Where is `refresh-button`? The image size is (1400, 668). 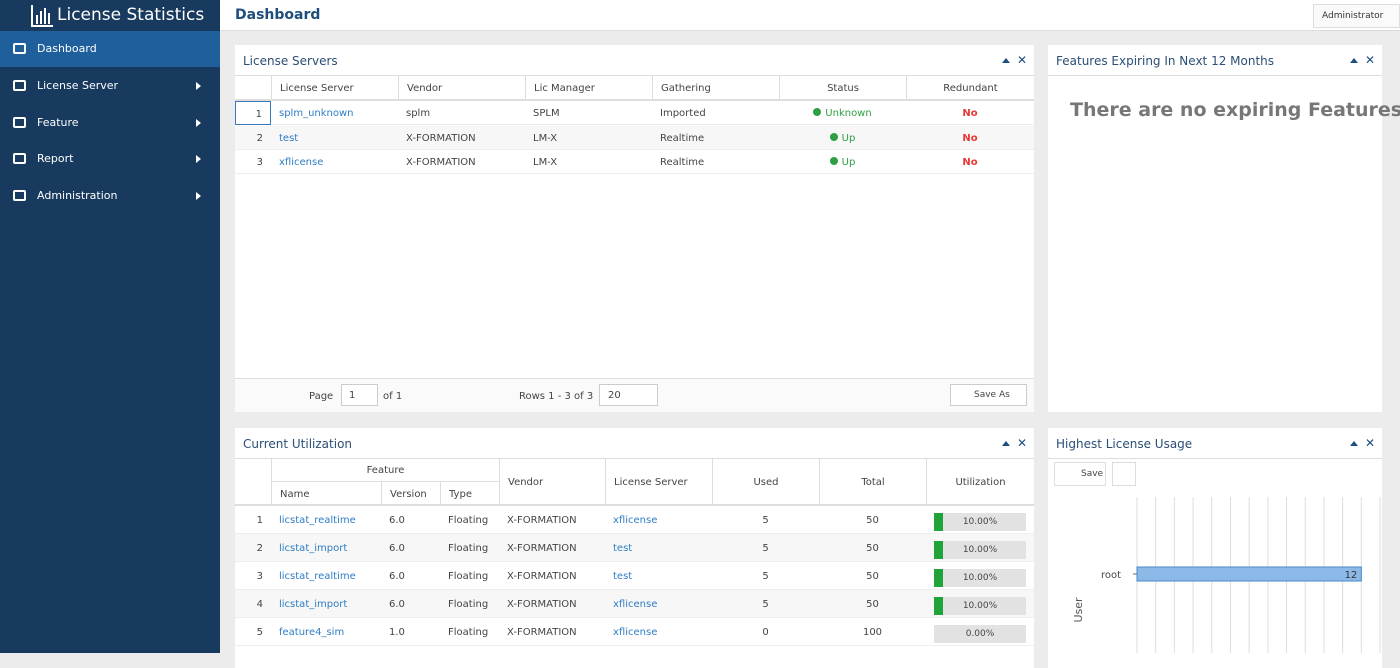
refresh-button is located at coordinates (1124, 474).